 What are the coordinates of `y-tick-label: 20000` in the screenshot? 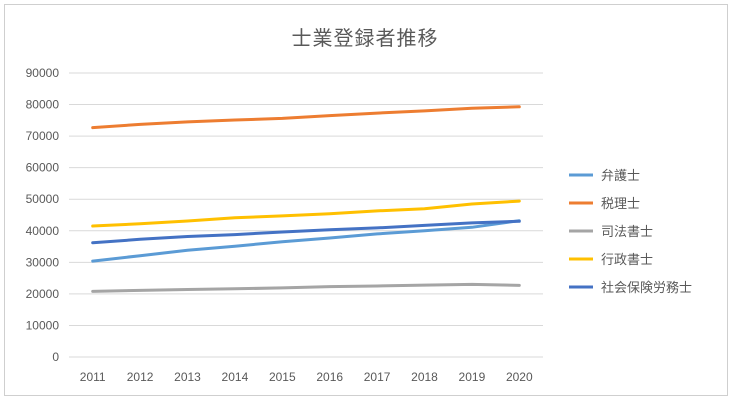 It's located at (43, 294).